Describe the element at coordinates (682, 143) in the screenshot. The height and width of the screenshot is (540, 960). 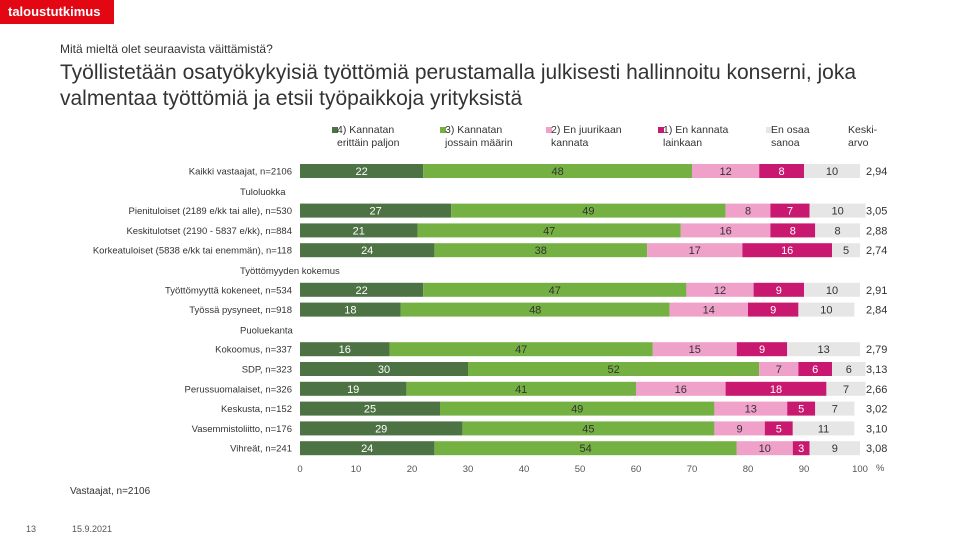
I see `legend-label-s4: lainkaan` at that location.